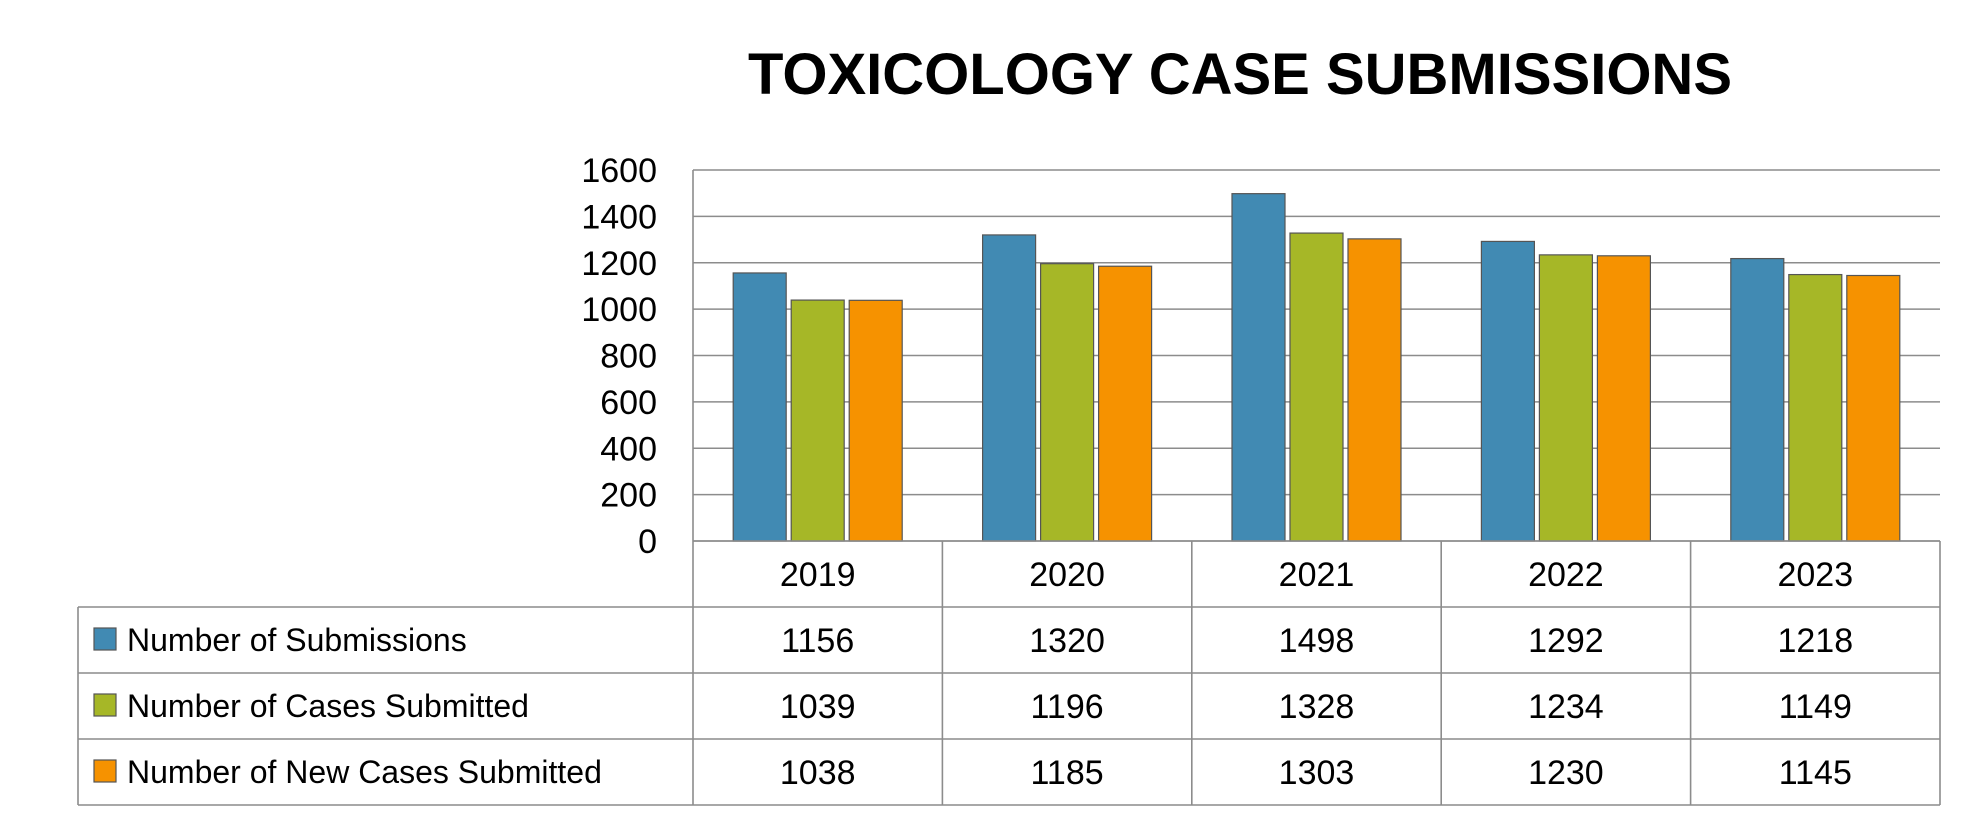 This screenshot has width=1980, height=825. I want to click on chart-title: TOXICOLOGY CASE SUBMISSIONS, so click(1240, 74).